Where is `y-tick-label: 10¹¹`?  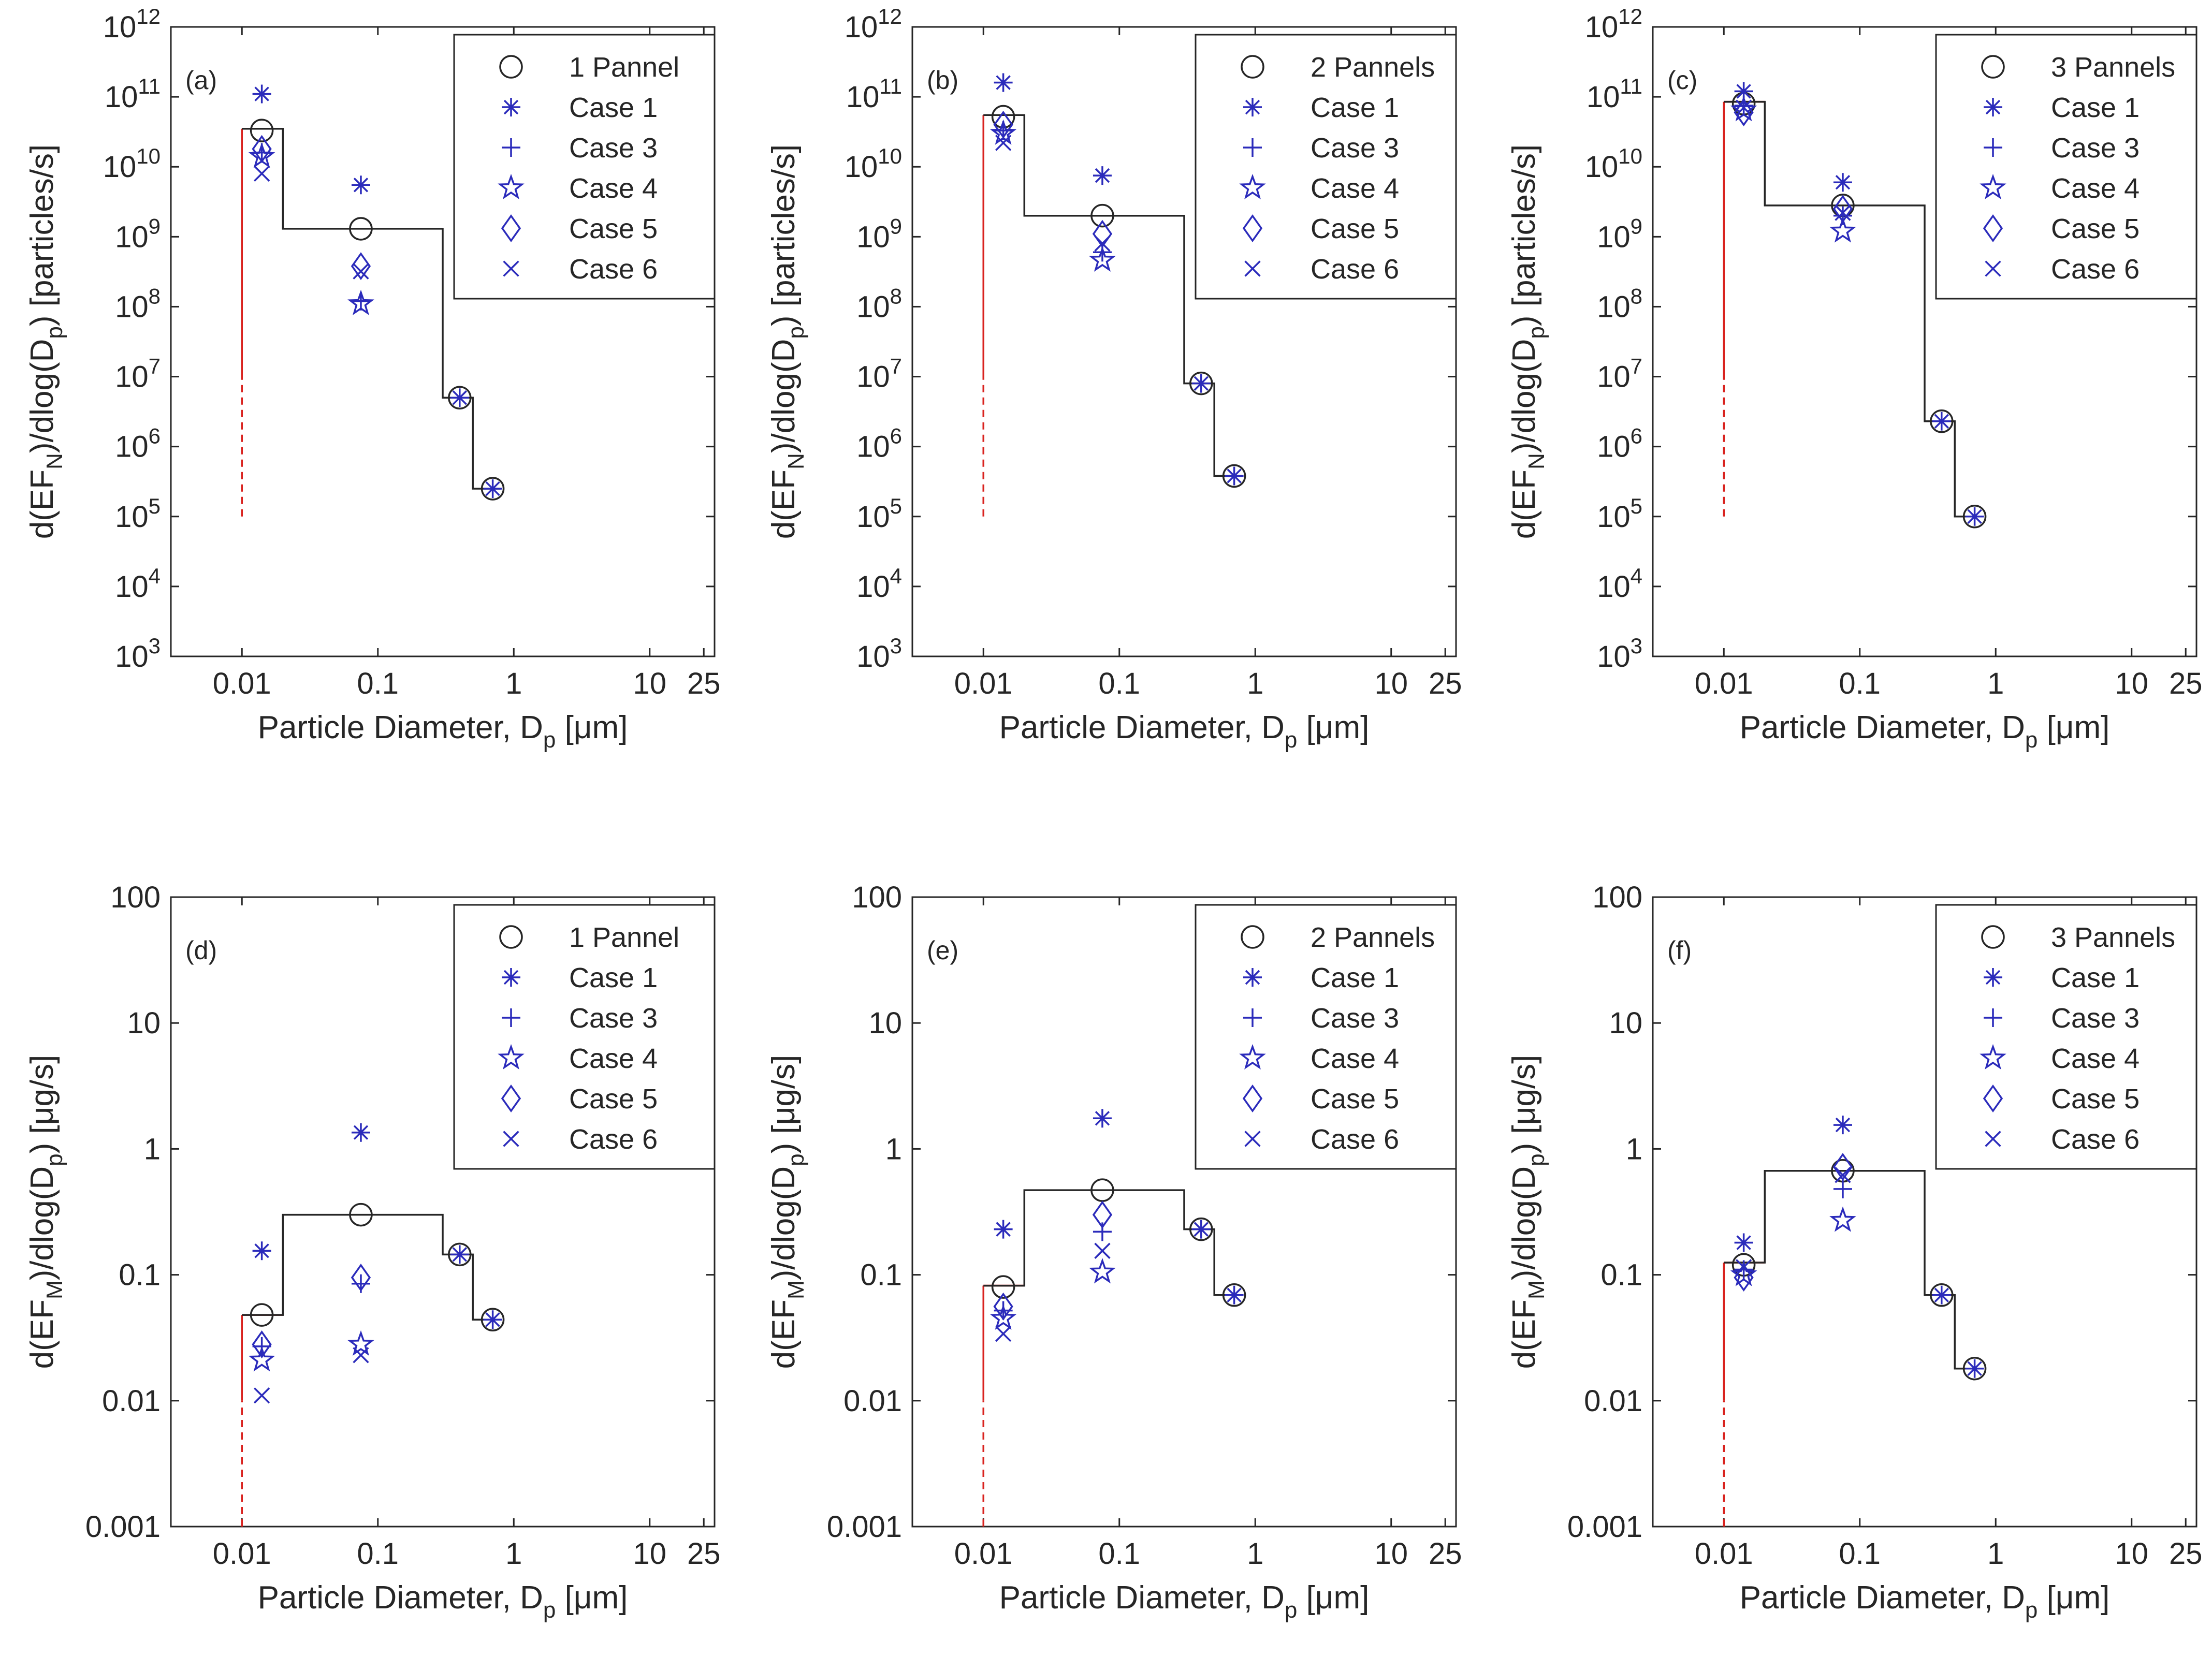 y-tick-label: 10¹¹ is located at coordinates (1614, 94).